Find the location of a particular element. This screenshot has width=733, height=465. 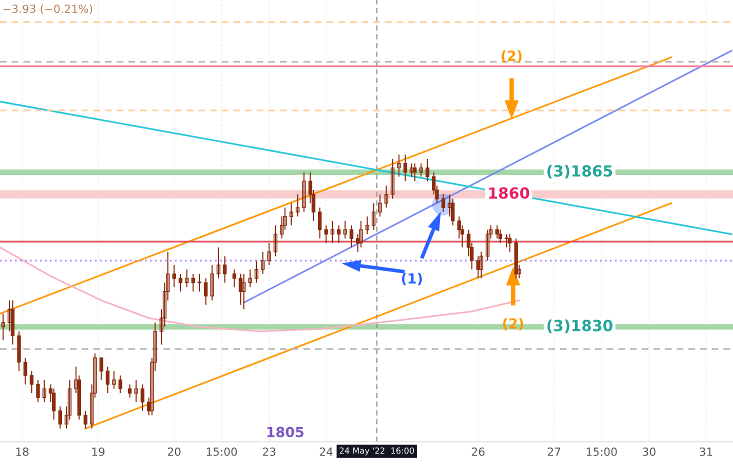

x-tick-label: 30 is located at coordinates (649, 452).